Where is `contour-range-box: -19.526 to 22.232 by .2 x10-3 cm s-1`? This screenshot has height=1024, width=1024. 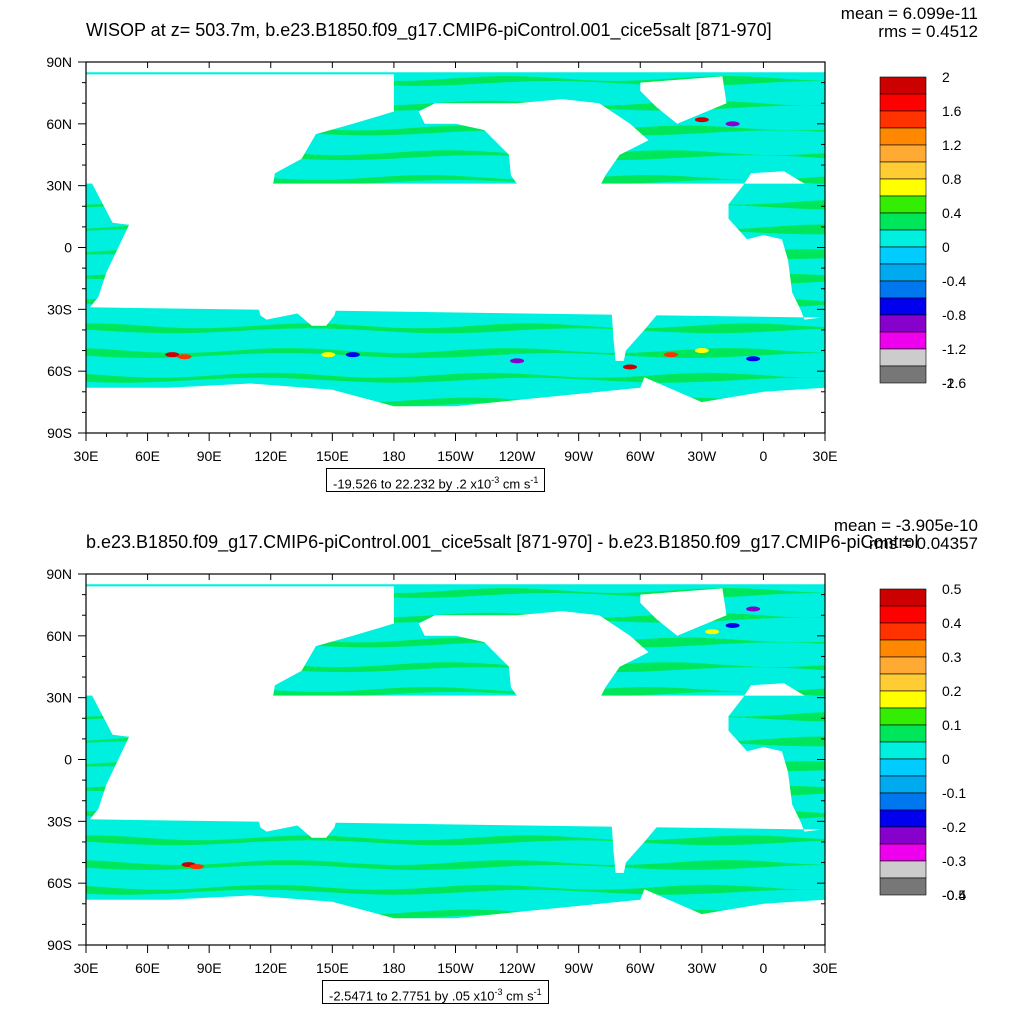 contour-range-box: -19.526 to 22.232 by .2 x10-3 cm s-1 is located at coordinates (436, 480).